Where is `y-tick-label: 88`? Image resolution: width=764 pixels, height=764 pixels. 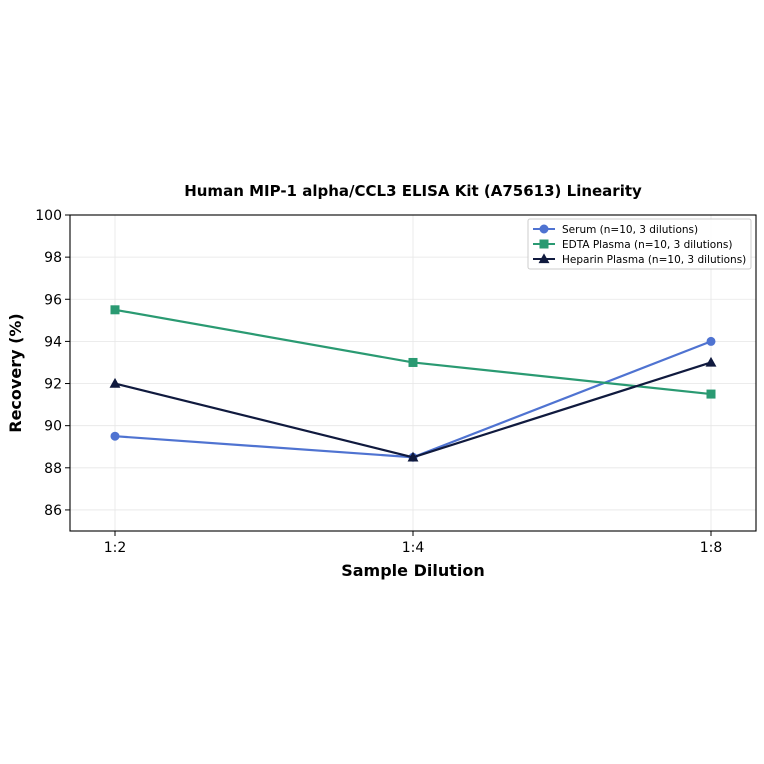
y-tick-label: 88 is located at coordinates (53, 469).